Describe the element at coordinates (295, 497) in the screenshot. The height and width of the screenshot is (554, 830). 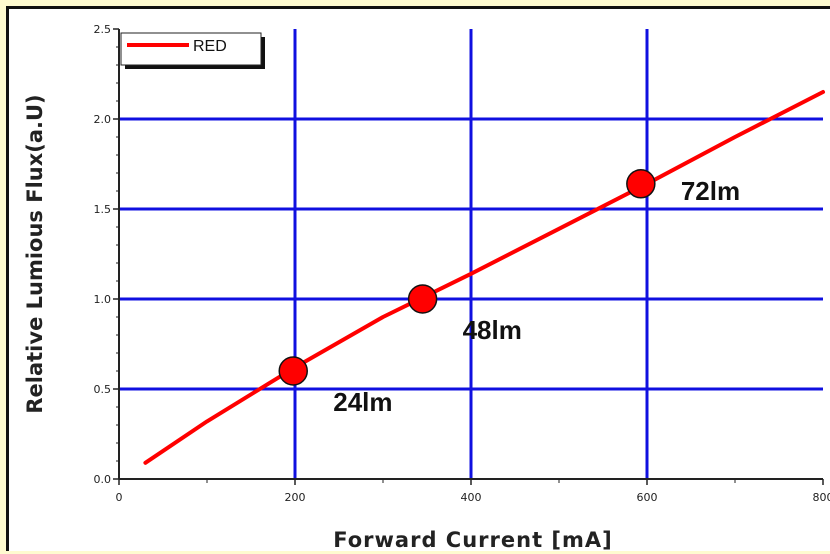
I see `x-tick-label: 200` at that location.